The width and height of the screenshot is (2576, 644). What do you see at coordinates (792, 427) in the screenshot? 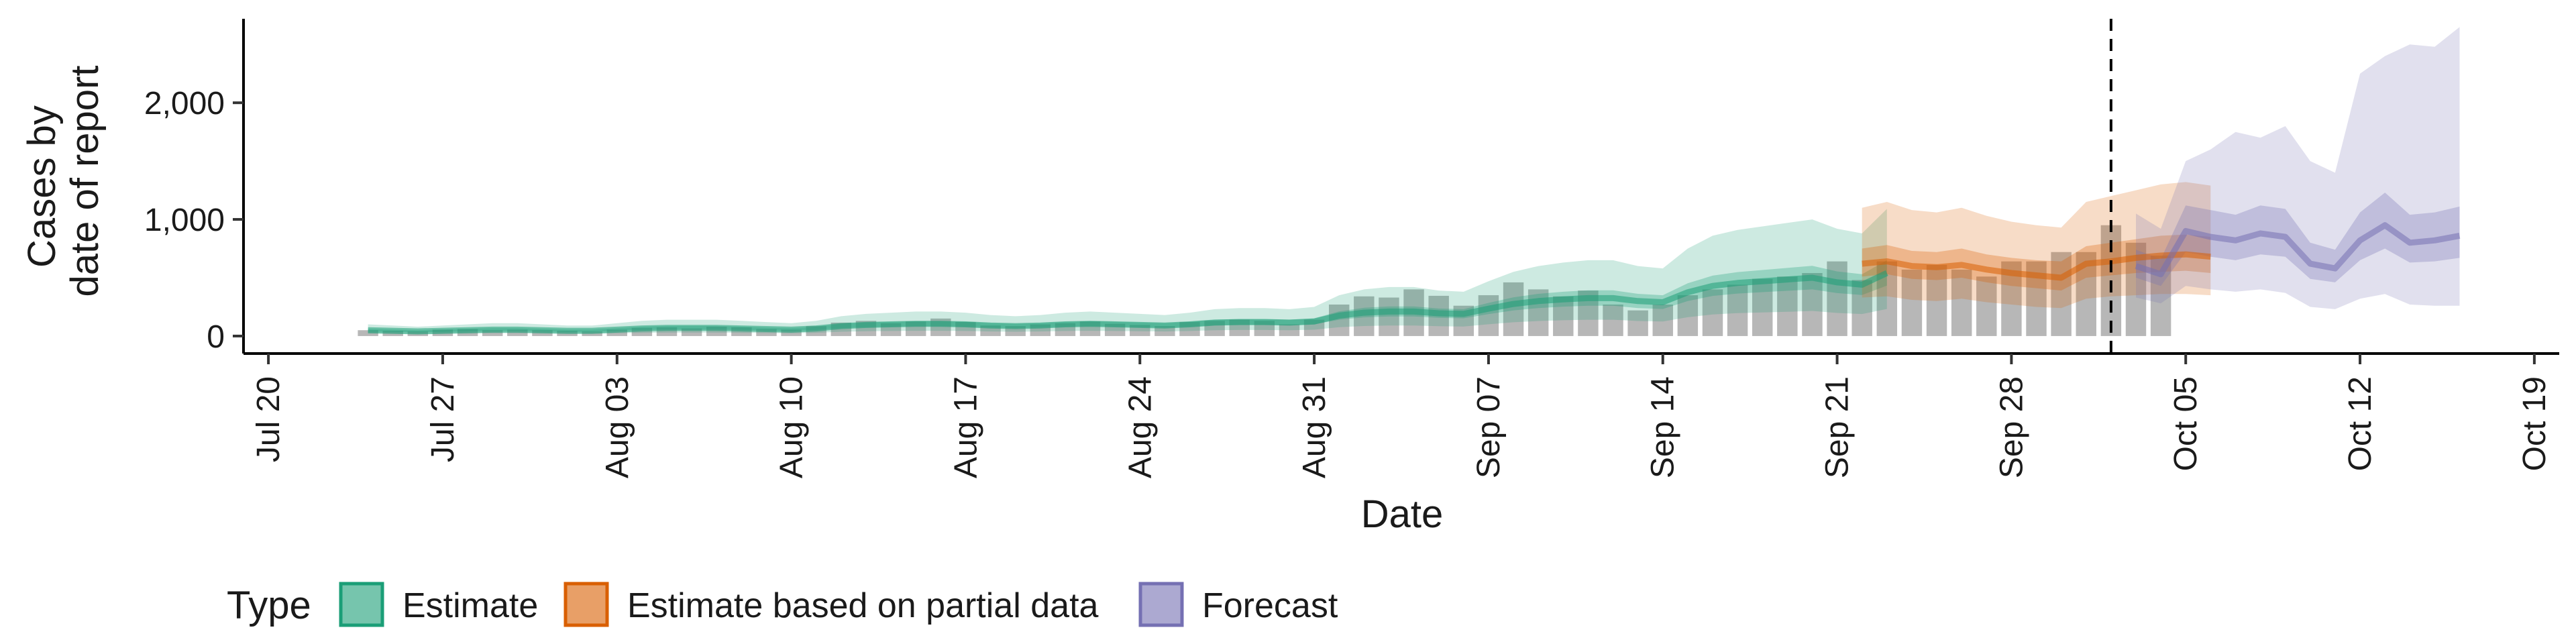
I see `x-tick-label: Aug 10` at bounding box center [792, 427].